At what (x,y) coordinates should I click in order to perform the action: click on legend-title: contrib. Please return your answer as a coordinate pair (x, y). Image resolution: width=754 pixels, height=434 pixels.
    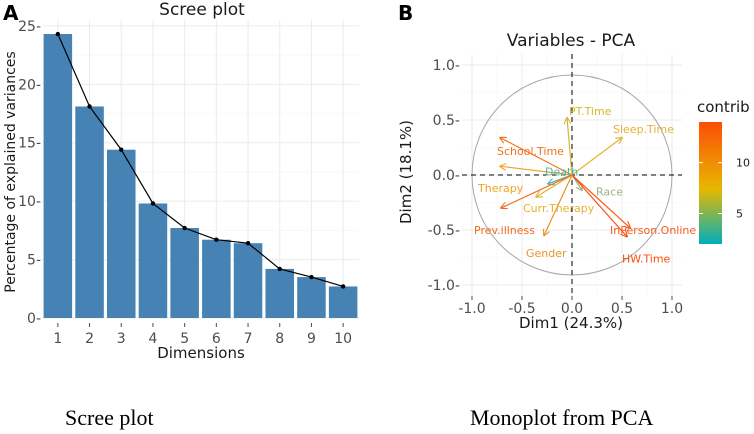
    Looking at the image, I should click on (723, 107).